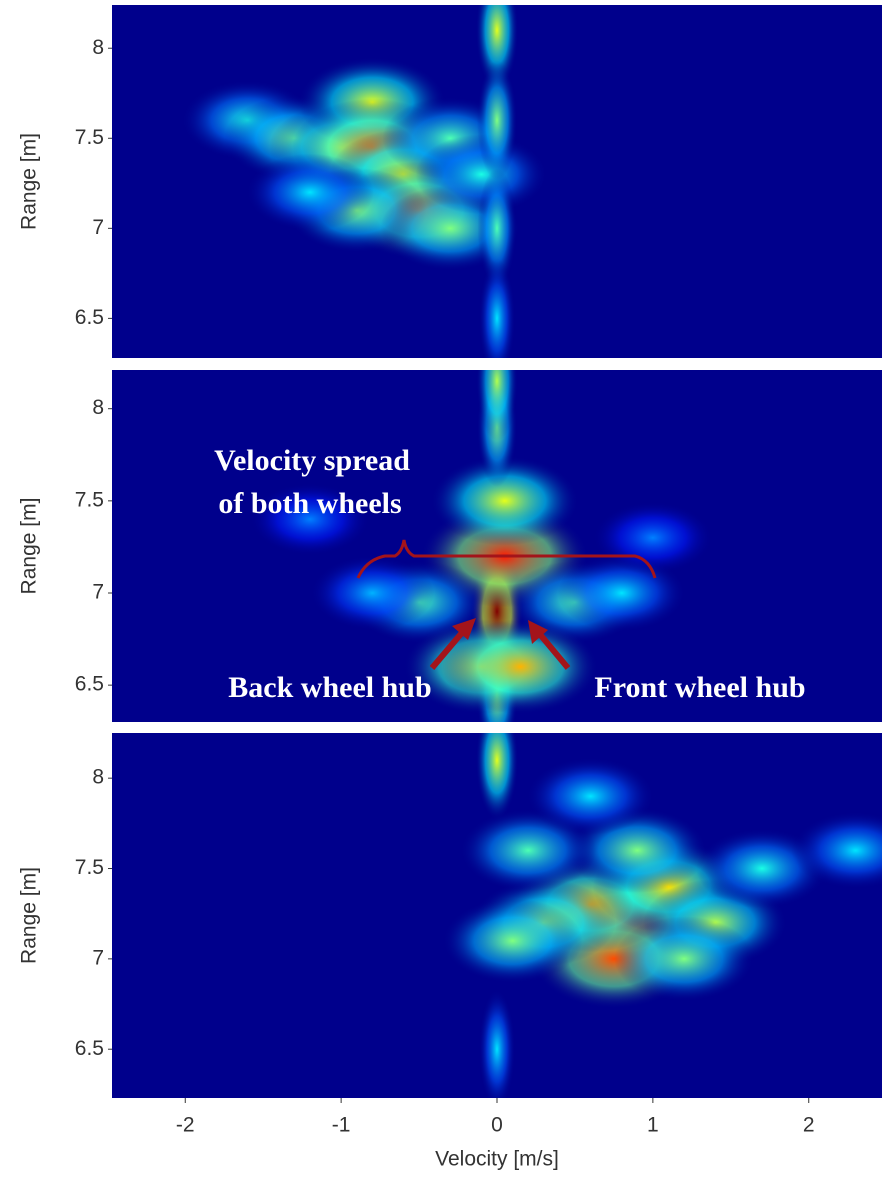 The image size is (882, 1177). What do you see at coordinates (497, 1125) in the screenshot?
I see `x-tick-label: 0` at bounding box center [497, 1125].